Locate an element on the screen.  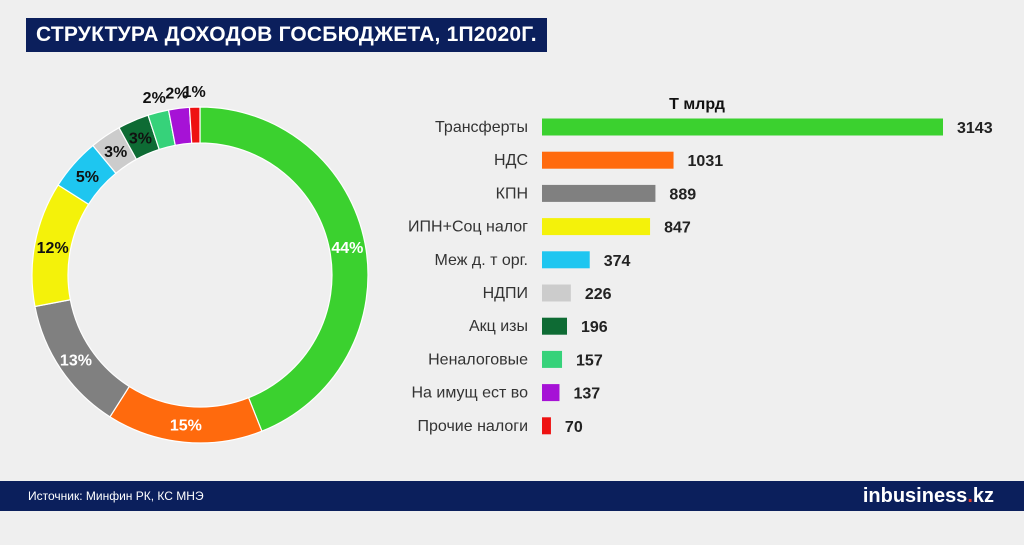
bar-value-на-имущ-ест-во: 137 is located at coordinates (586, 394).